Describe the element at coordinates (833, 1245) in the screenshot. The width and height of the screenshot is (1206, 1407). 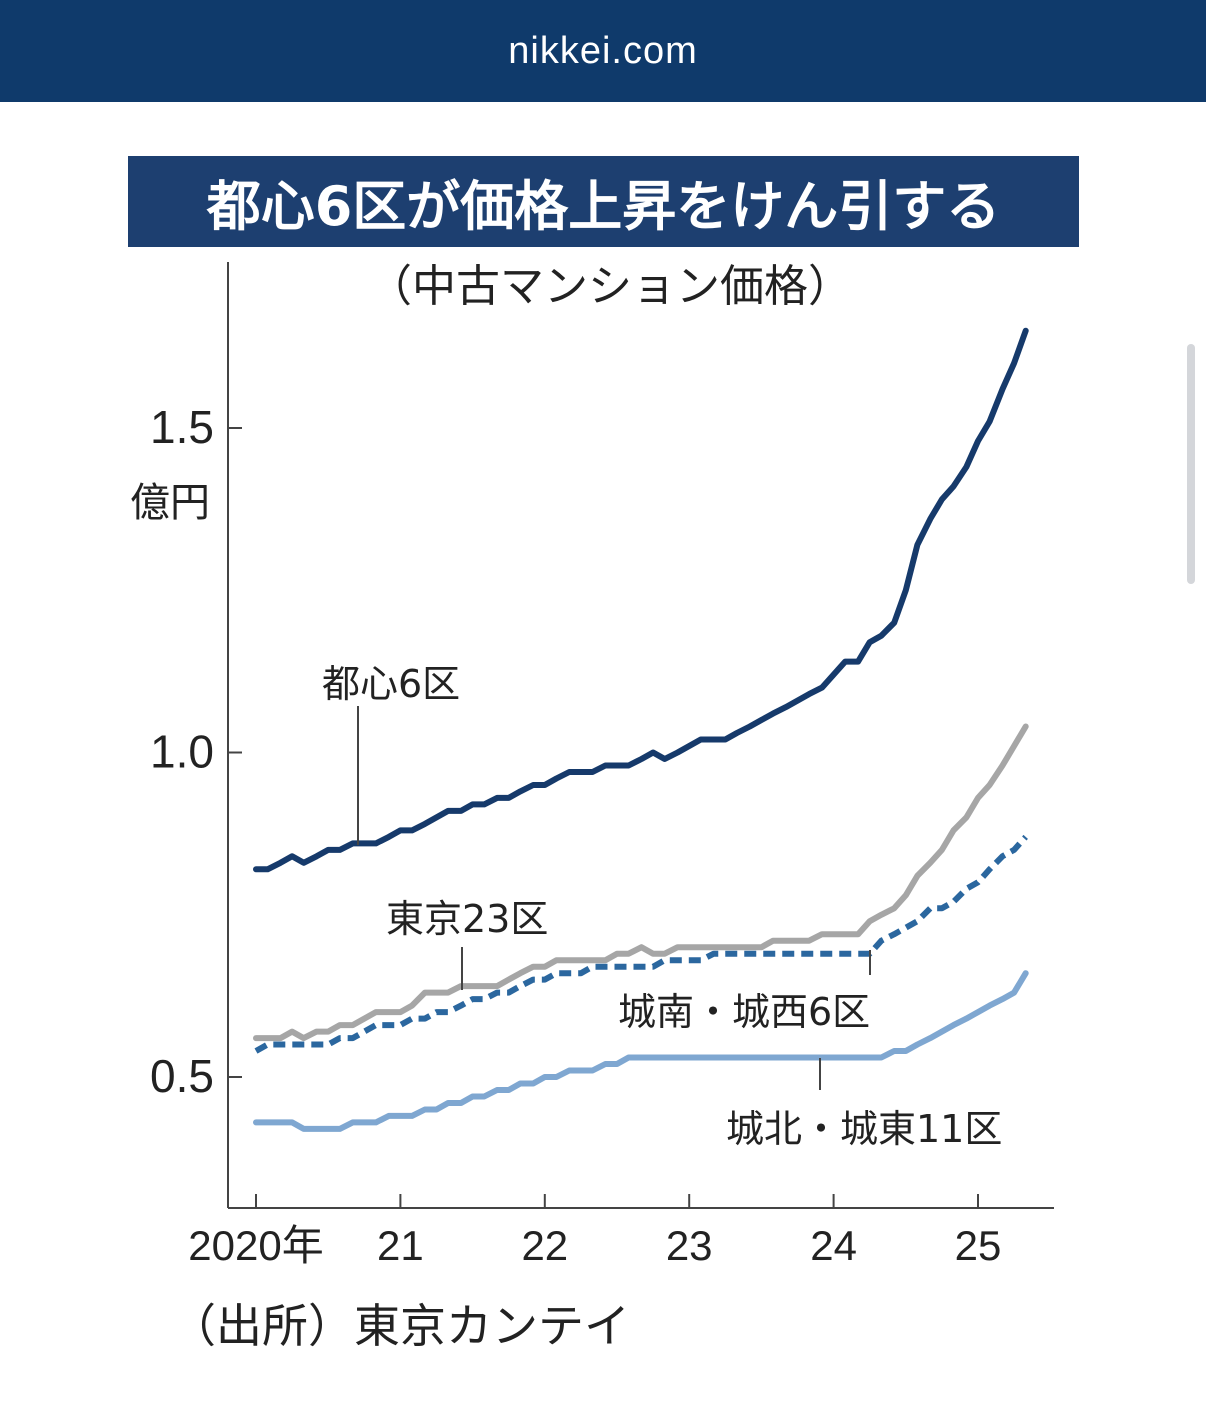
I see `x-tick-label: 24` at that location.